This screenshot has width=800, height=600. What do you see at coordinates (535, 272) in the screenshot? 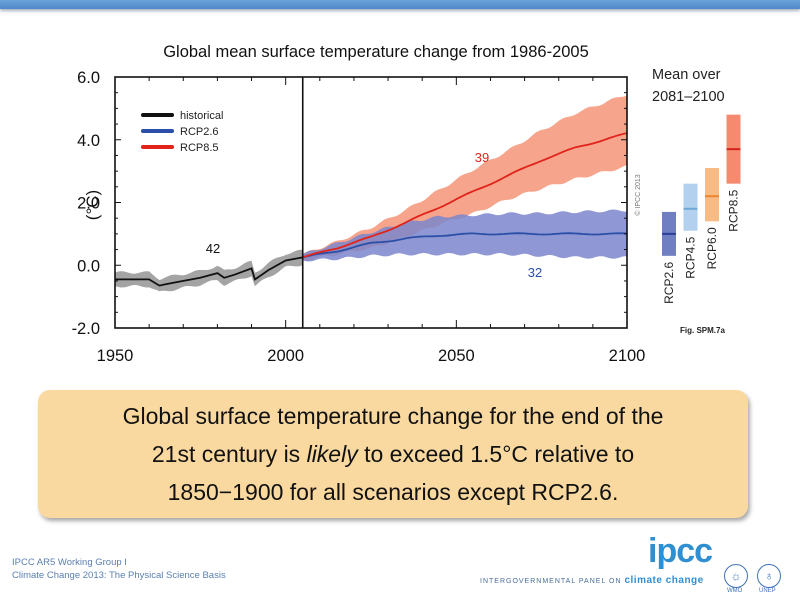
I see `model-count-label: 32` at bounding box center [535, 272].